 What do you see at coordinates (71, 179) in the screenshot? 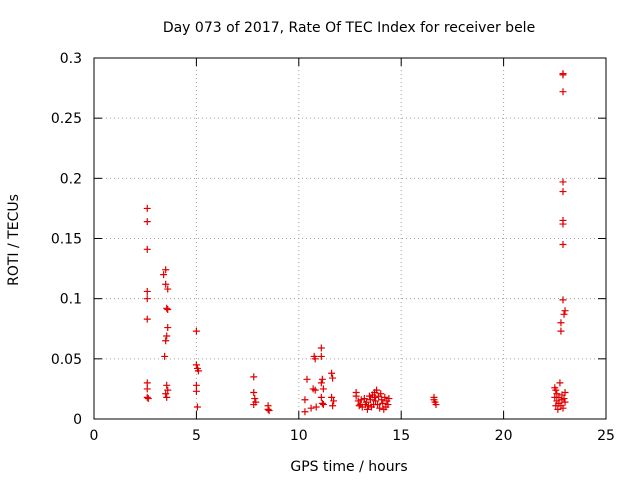
I see `y-tick-label: 0.2` at bounding box center [71, 179].